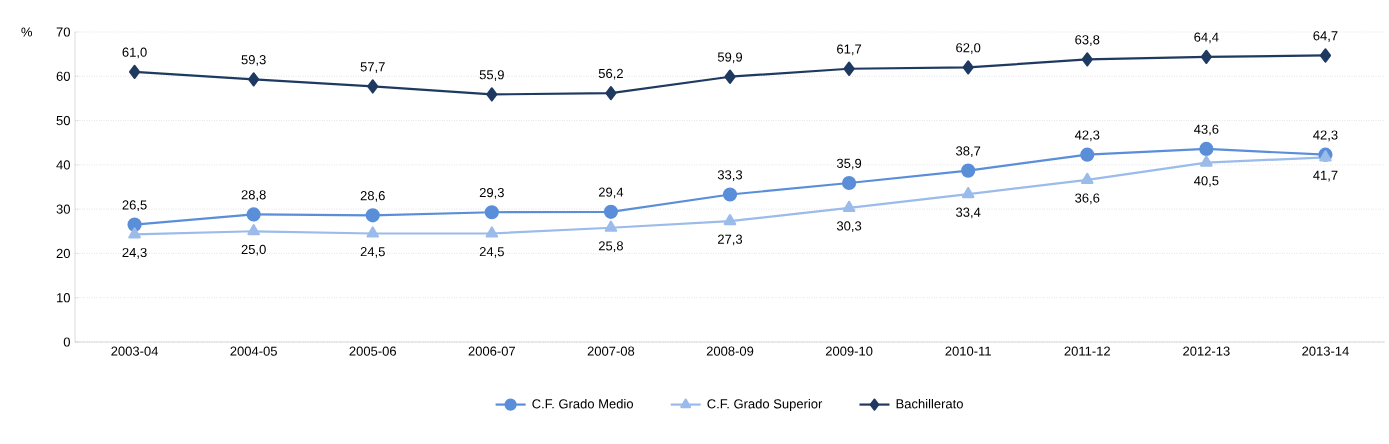  Describe the element at coordinates (849, 351) in the screenshot. I see `x-tick-label: 2009-10` at that location.